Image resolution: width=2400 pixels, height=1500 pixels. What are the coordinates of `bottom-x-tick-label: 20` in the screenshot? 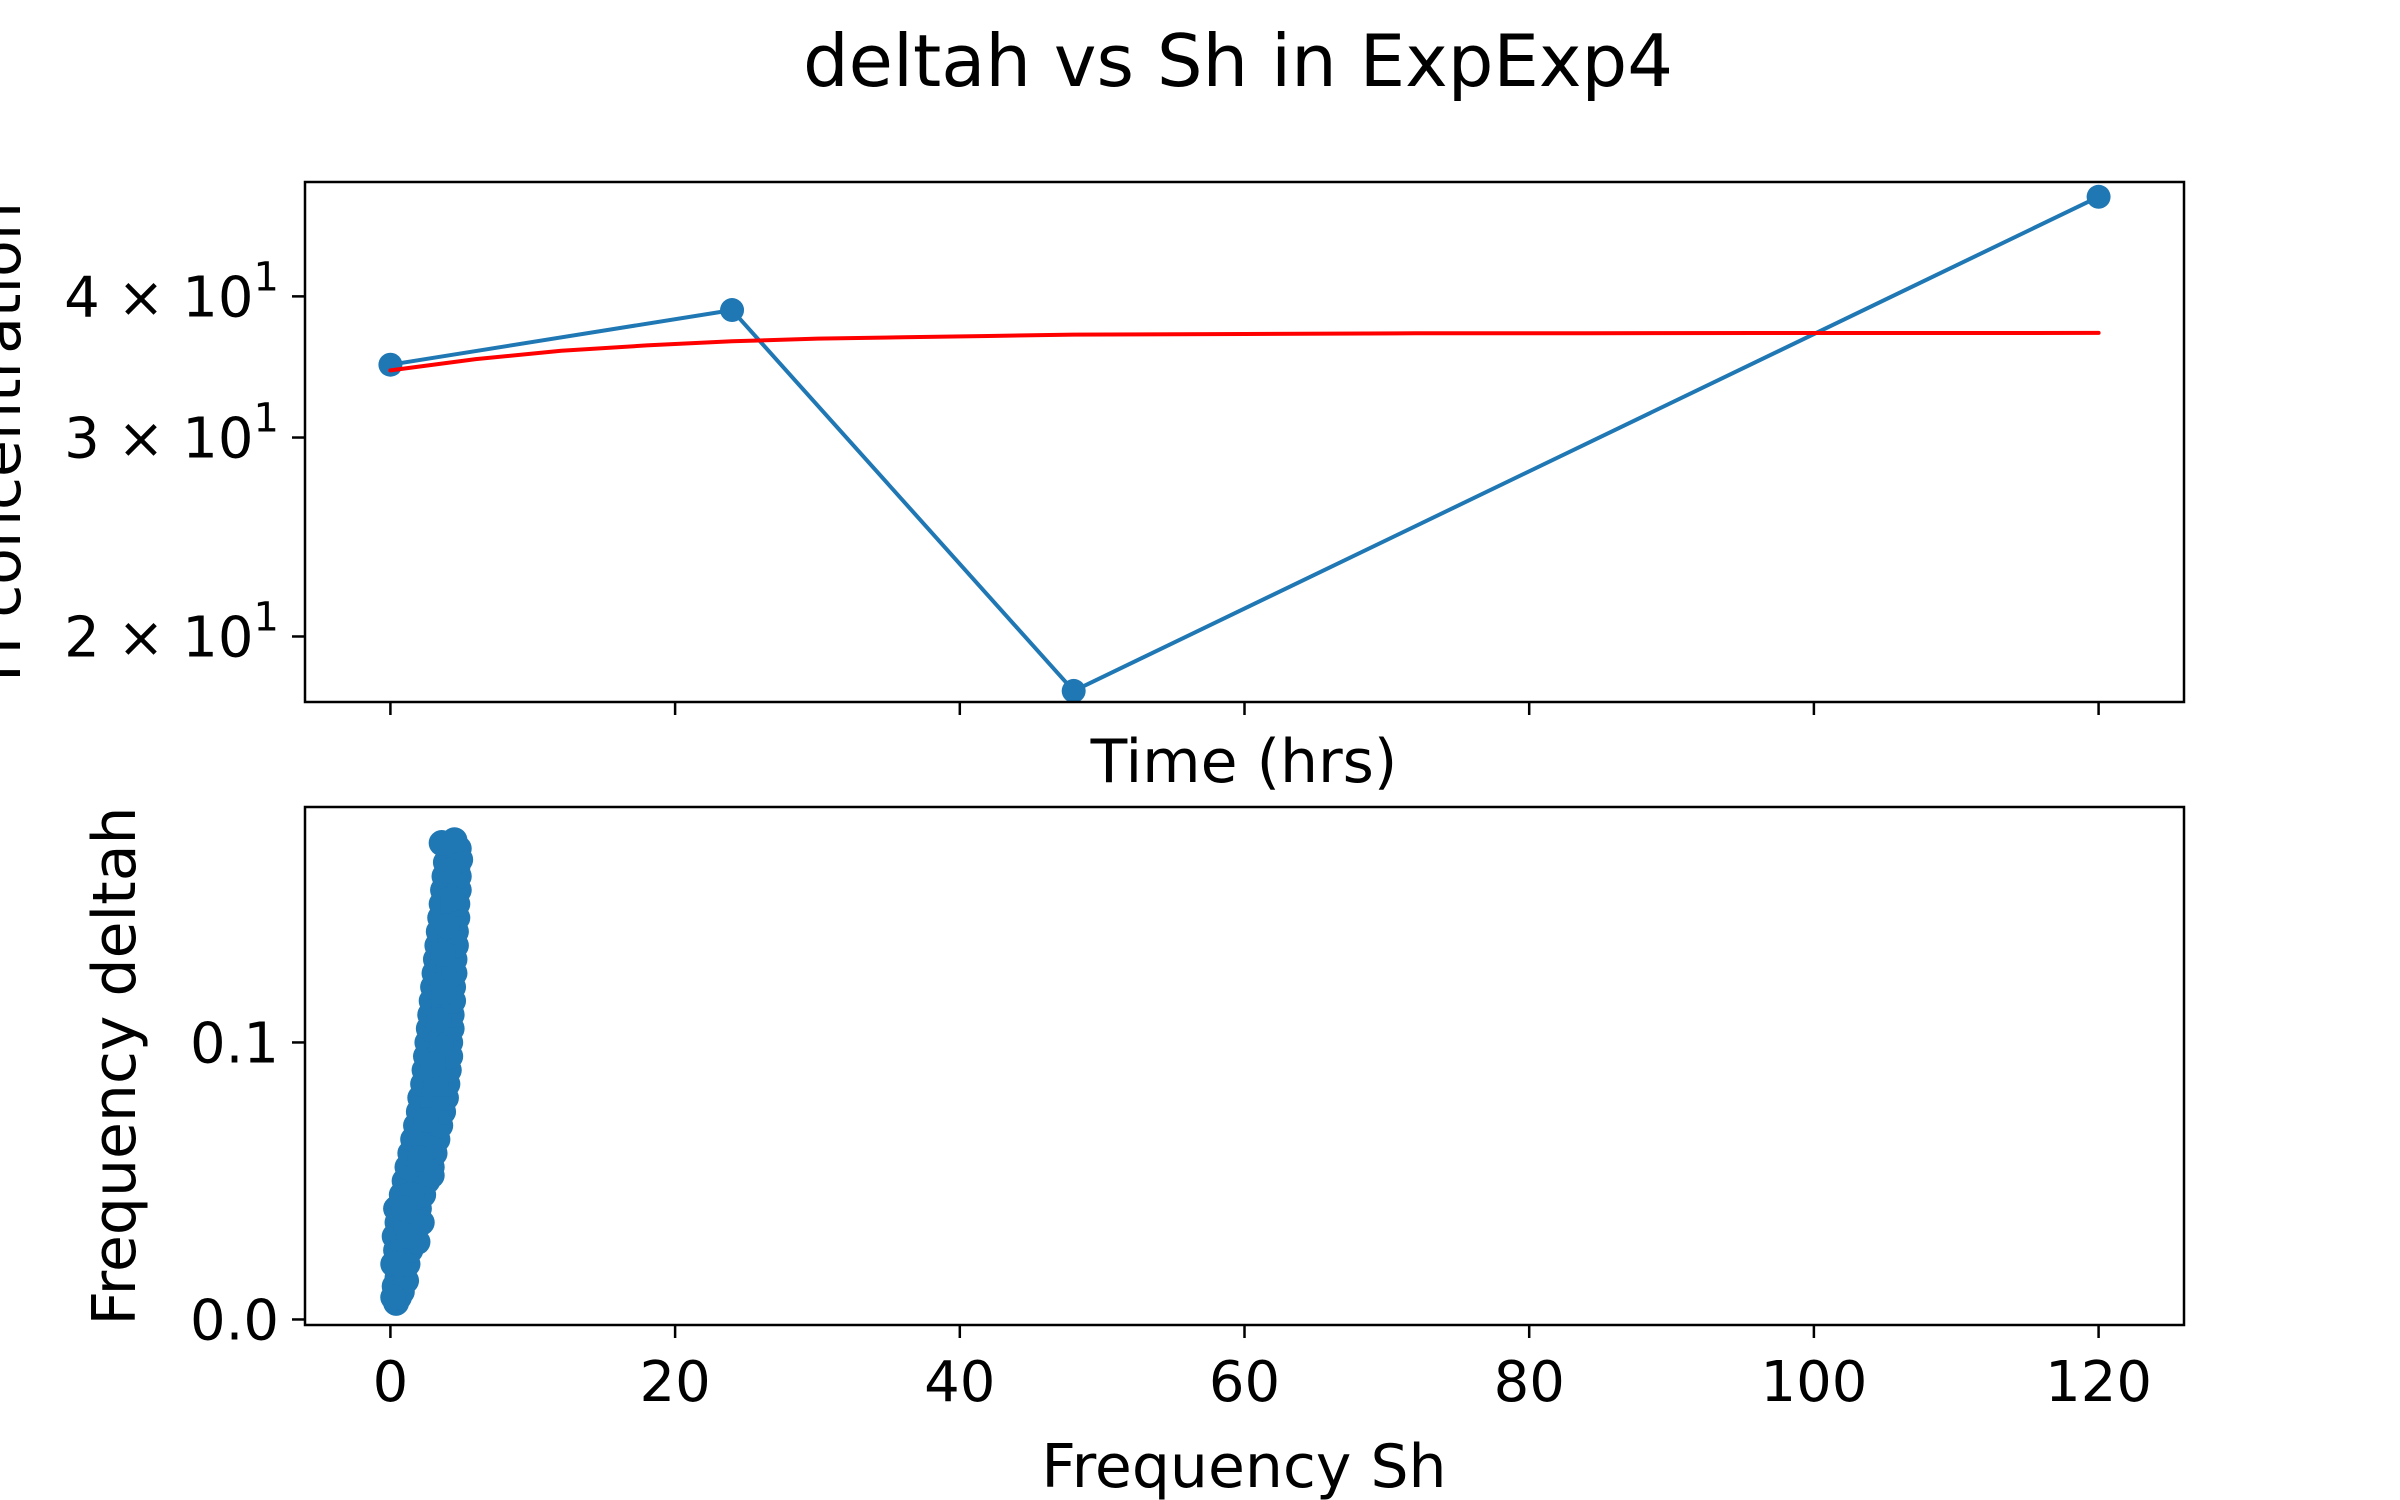 It's located at (674, 1382).